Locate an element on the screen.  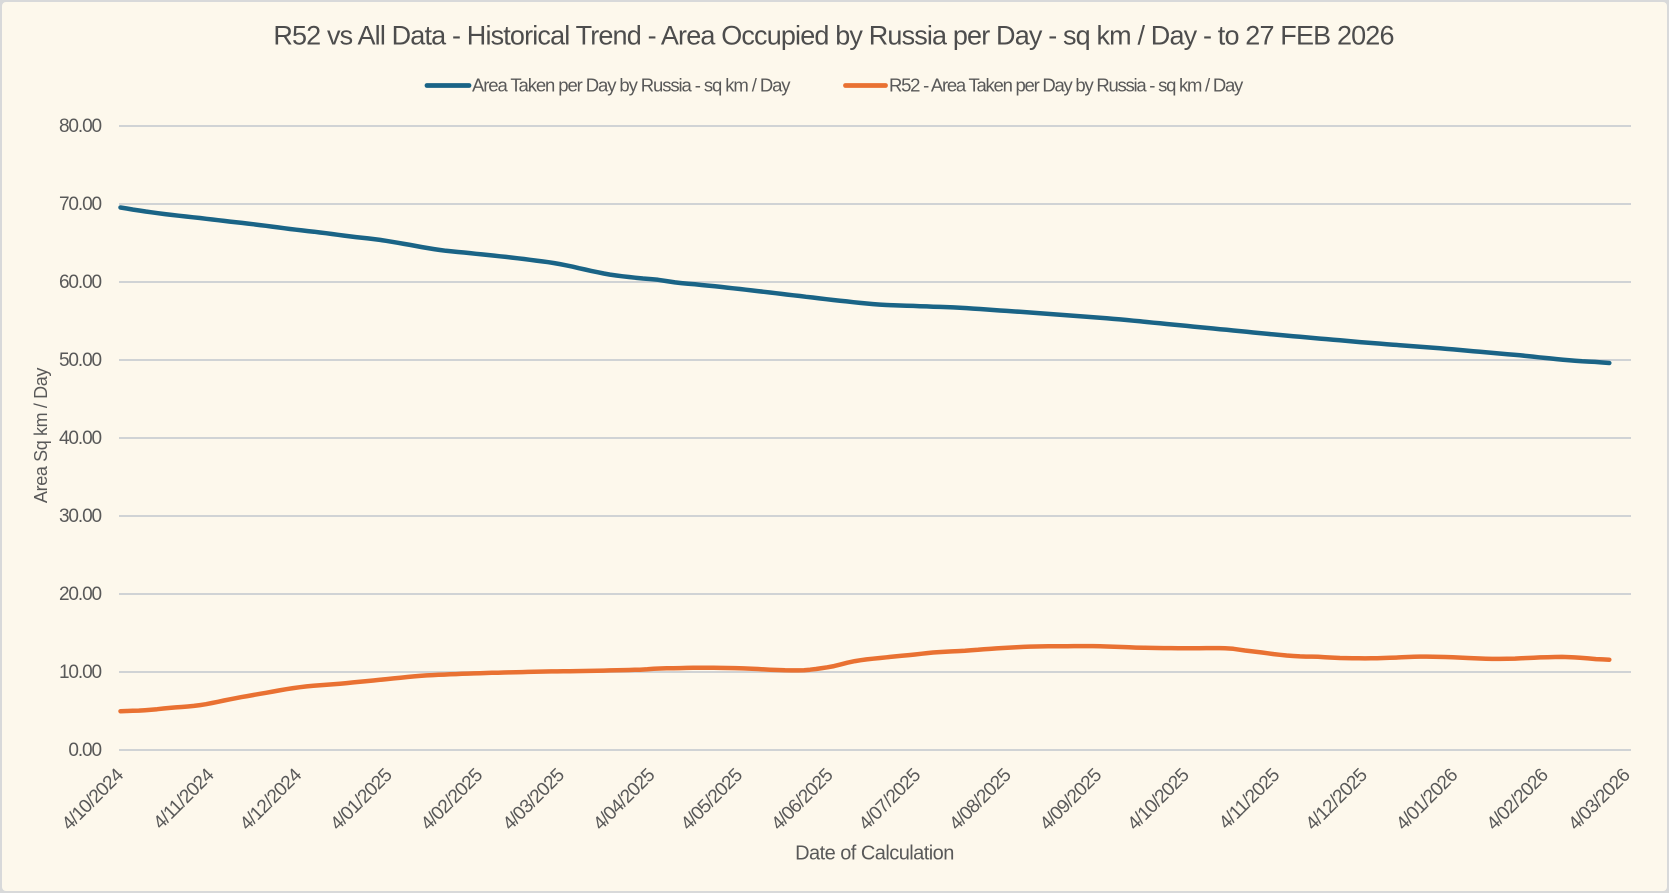
svg-text: Date of Calculation is located at coordinates (874, 854).